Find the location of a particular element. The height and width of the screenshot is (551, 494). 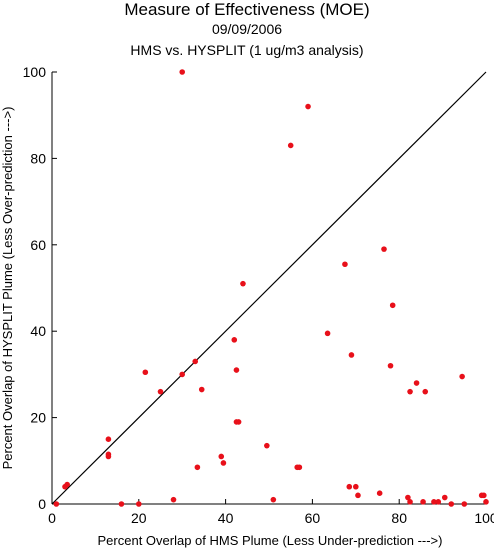

x-tick-label: 60 is located at coordinates (313, 518).